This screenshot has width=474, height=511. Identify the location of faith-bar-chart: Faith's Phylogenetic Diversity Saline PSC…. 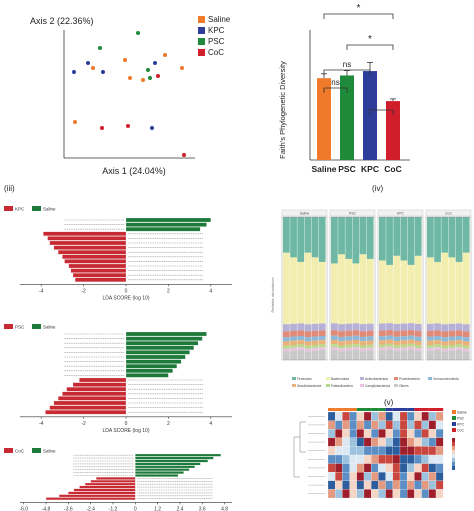
(344, 88).